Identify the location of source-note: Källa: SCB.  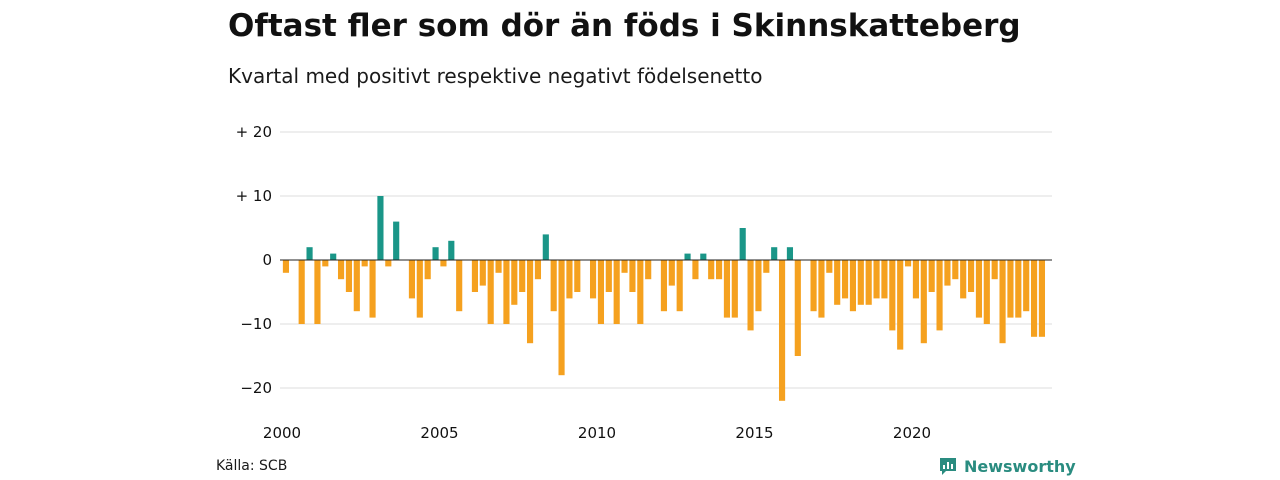
(252, 466).